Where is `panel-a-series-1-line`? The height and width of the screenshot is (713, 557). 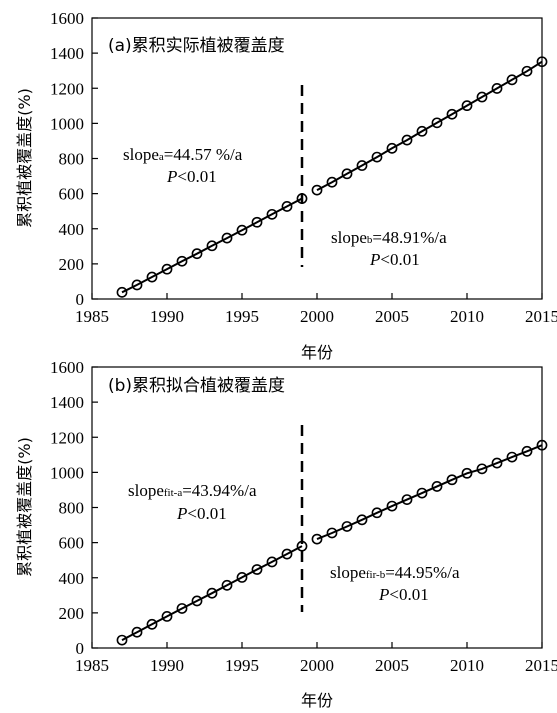
panel-a-series-1-line is located at coordinates (429, 125).